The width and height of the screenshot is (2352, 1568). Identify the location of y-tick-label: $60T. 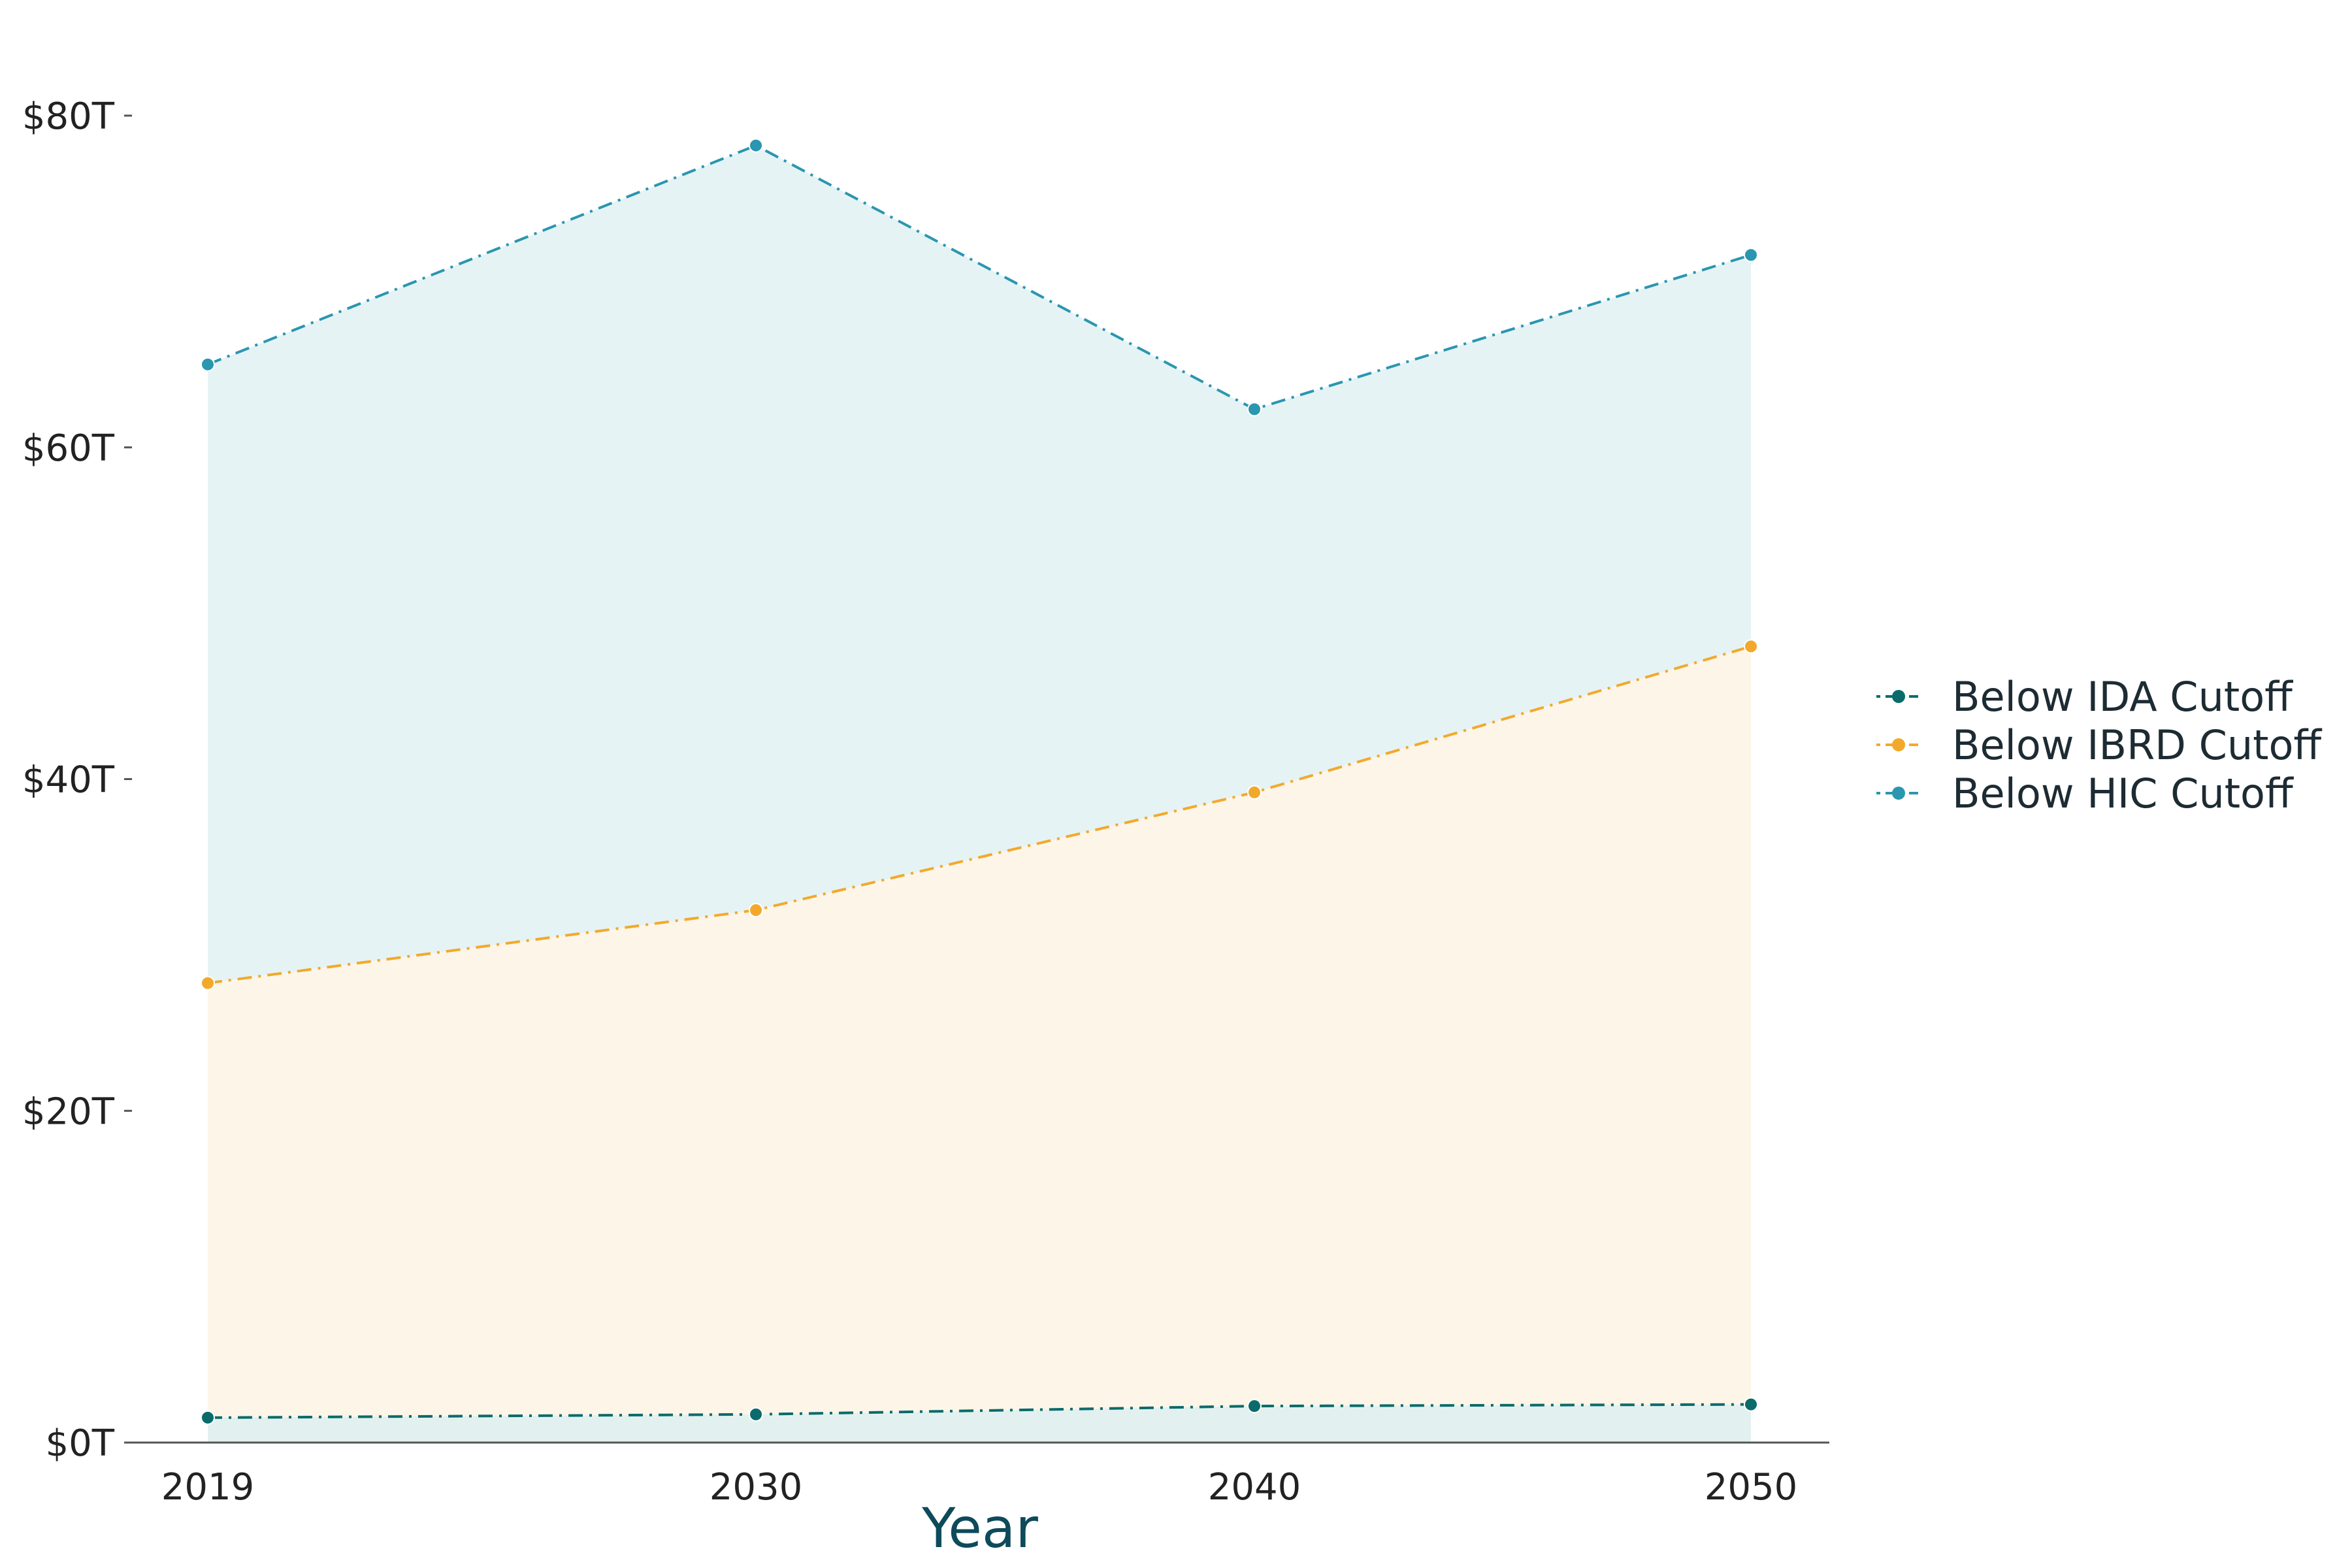
(68, 448).